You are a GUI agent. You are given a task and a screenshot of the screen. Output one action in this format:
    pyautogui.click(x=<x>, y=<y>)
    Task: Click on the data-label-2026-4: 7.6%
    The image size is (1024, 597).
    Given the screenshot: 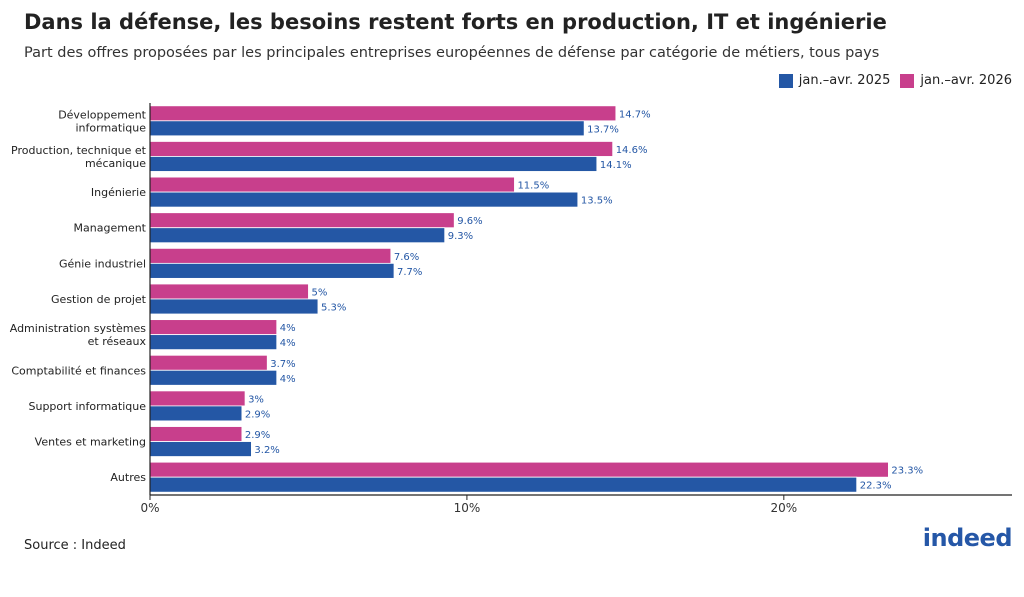 What is the action you would take?
    pyautogui.click(x=406, y=257)
    